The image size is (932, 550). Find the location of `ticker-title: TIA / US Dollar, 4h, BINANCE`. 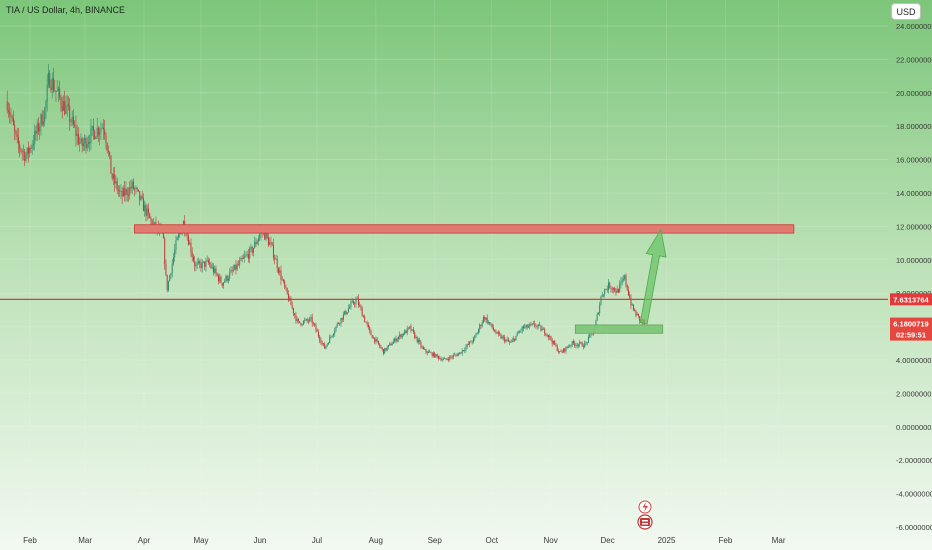

ticker-title: TIA / US Dollar, 4h, BINANCE is located at coordinates (66, 10).